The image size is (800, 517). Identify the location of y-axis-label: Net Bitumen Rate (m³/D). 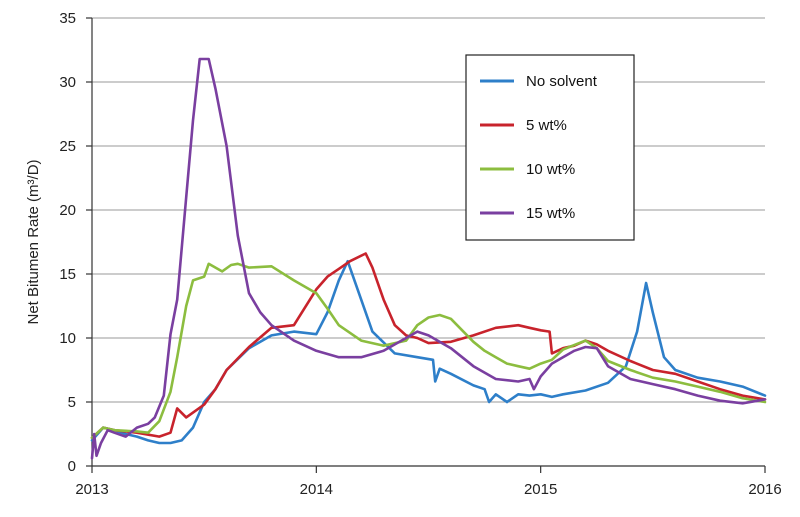
(33, 241).